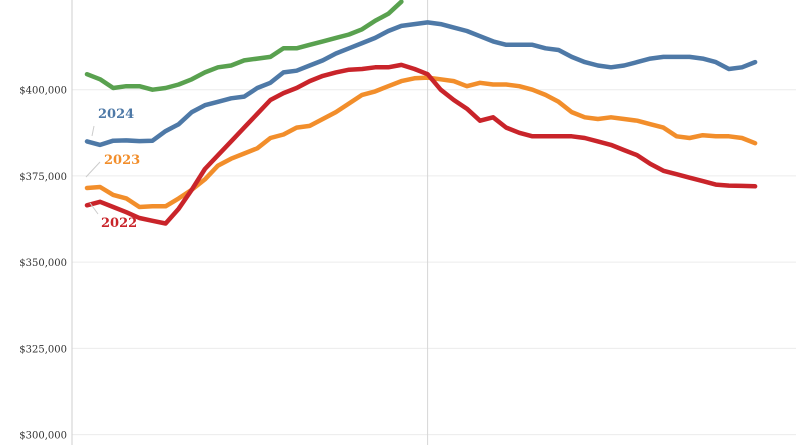 This screenshot has height=445, width=796. Describe the element at coordinates (119, 223) in the screenshot. I see `series-label-2022: 2022` at that location.